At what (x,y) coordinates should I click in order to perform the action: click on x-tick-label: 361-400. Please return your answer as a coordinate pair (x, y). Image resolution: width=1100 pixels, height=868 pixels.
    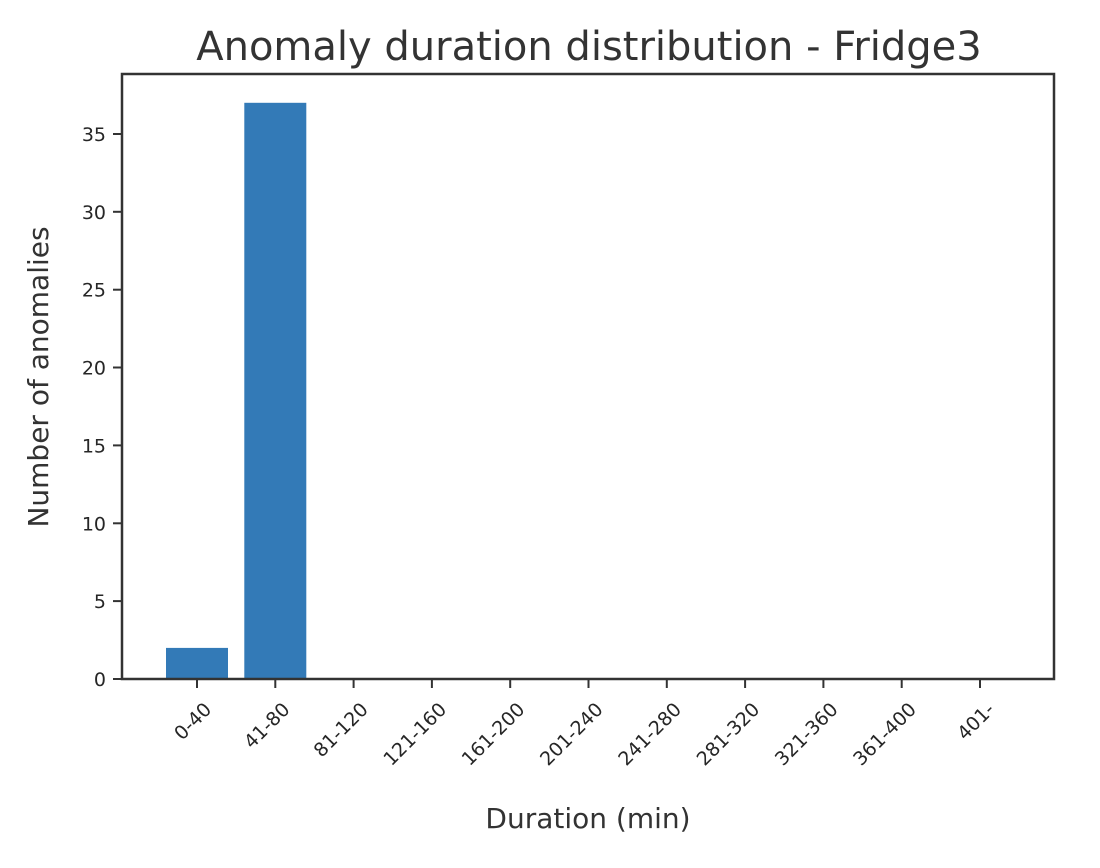
    Looking at the image, I should click on (885, 735).